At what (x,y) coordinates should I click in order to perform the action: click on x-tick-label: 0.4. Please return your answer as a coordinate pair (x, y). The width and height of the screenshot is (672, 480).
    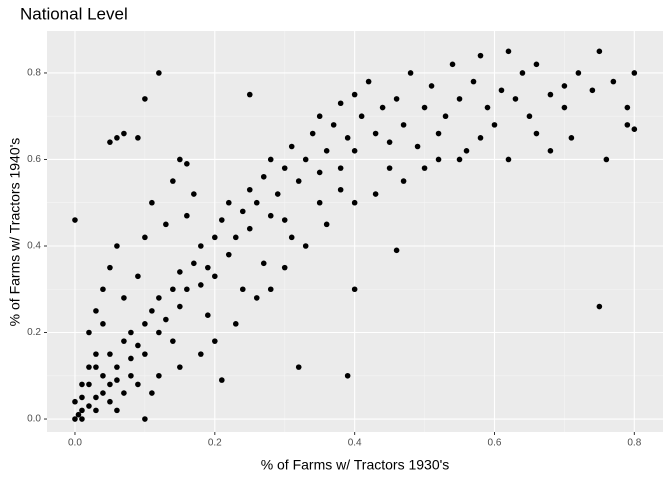
    Looking at the image, I should click on (355, 443).